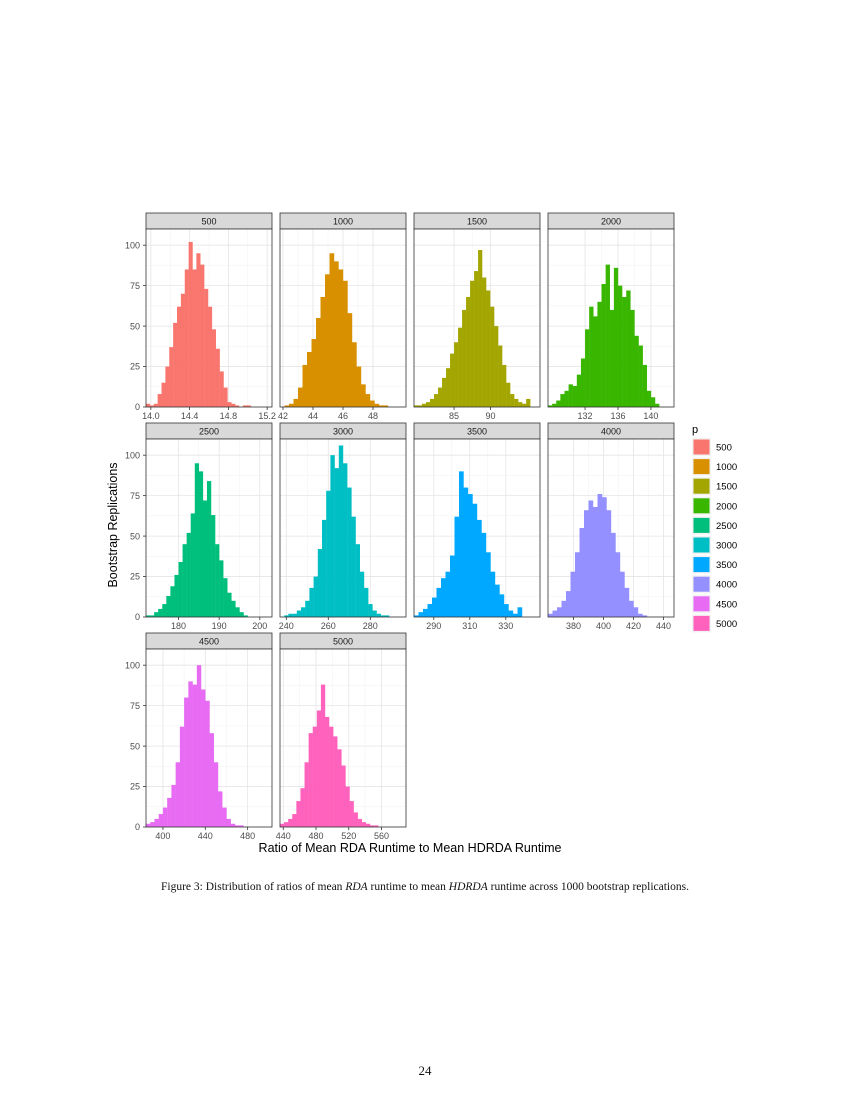  Describe the element at coordinates (200, 316) in the screenshot. I see `panel-500: 500 14.0 14.4 14.8 15.2 0 25 50 75 100` at that location.